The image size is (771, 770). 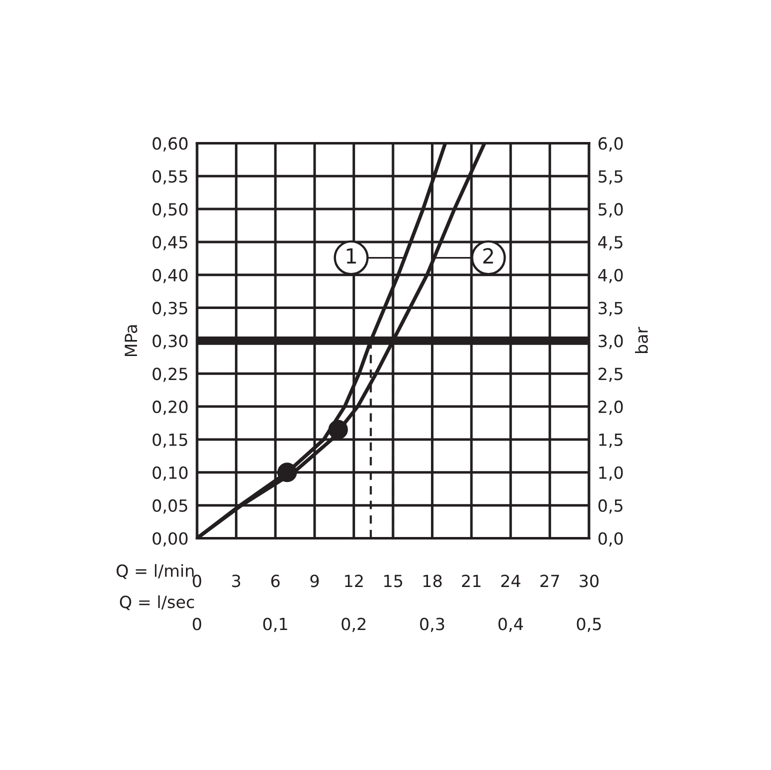 I want to click on x-tick-label: 12, so click(x=354, y=581).